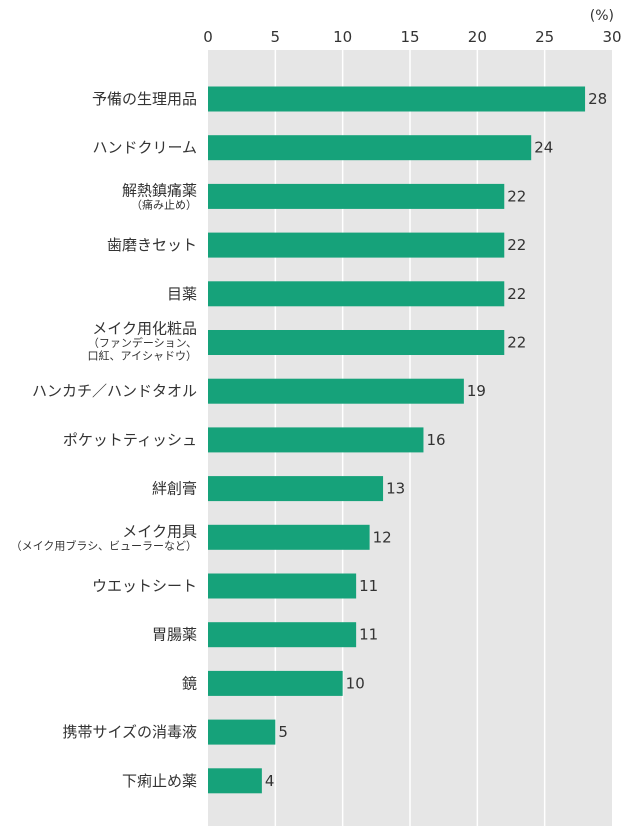  What do you see at coordinates (543, 148) in the screenshot?
I see `value-label: 24` at bounding box center [543, 148].